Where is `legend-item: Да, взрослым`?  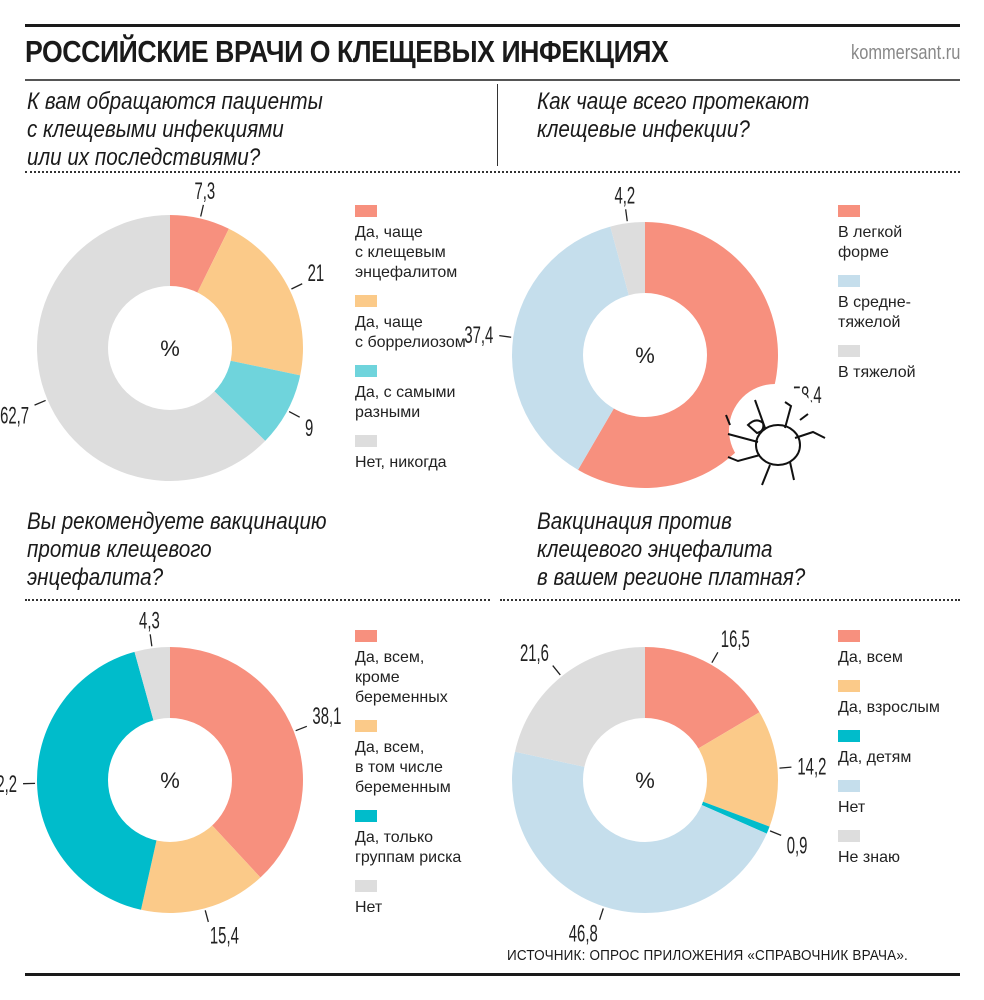 legend-item: Да, взрослым is located at coordinates (889, 699).